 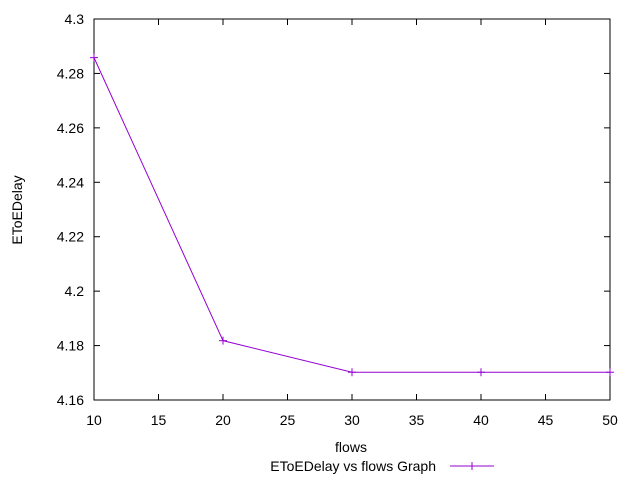 What do you see at coordinates (70, 237) in the screenshot?
I see `y-tick-label: 4.22` at bounding box center [70, 237].